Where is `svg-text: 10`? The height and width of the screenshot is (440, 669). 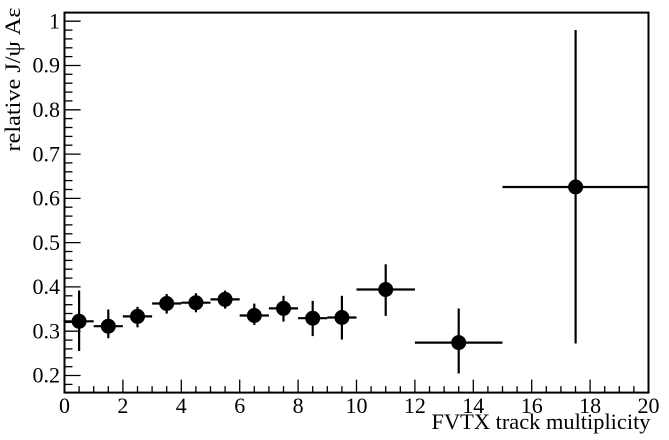 svg-text: 10 is located at coordinates (357, 405).